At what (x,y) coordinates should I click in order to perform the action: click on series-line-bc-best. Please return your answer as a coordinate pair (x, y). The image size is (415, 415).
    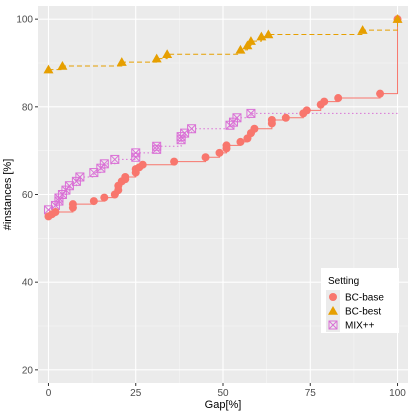
    Looking at the image, I should click on (223, 45).